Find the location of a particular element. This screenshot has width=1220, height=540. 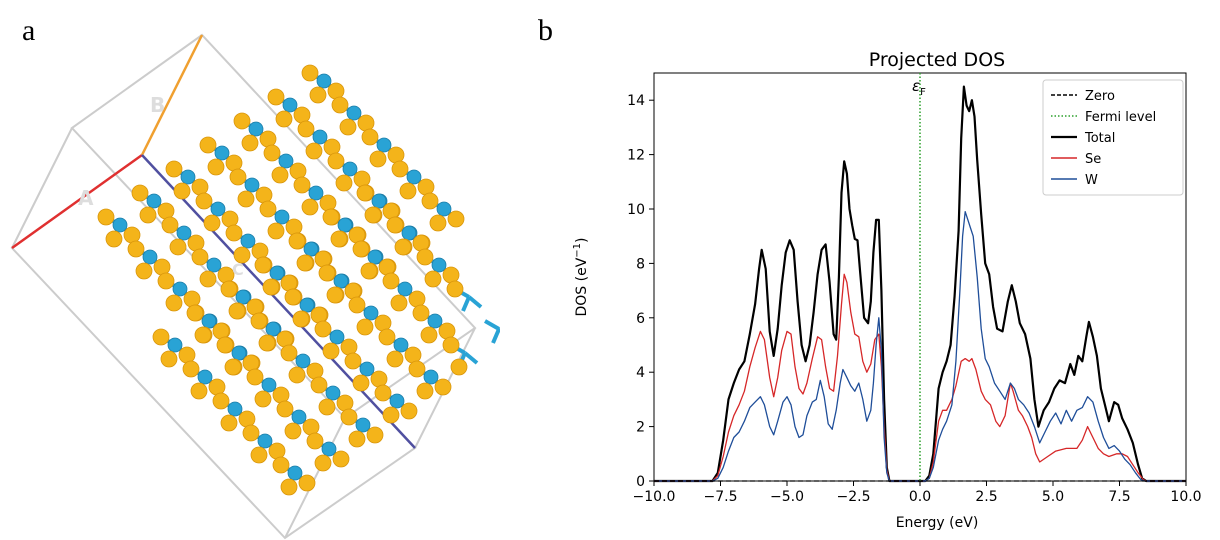

x-tick-label: 10.0 is located at coordinates (1185, 497).